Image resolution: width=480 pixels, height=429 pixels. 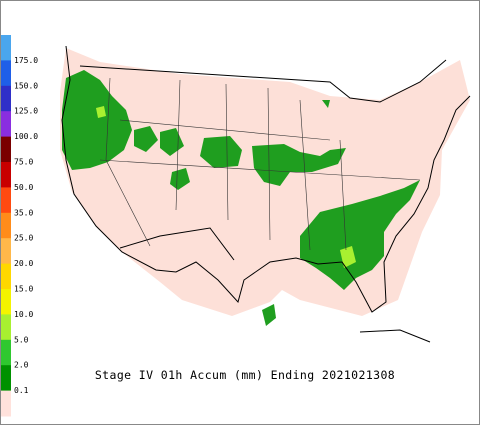 What do you see at coordinates (26, 111) in the screenshot?
I see `legend-label: 125.0` at bounding box center [26, 111].